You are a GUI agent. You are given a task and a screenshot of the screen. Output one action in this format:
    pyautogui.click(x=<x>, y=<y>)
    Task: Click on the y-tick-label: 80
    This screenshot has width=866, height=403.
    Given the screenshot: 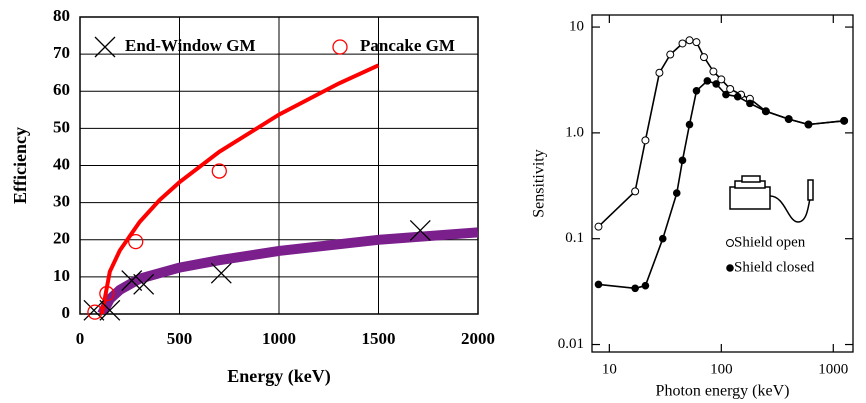 What is the action you would take?
    pyautogui.click(x=61, y=15)
    